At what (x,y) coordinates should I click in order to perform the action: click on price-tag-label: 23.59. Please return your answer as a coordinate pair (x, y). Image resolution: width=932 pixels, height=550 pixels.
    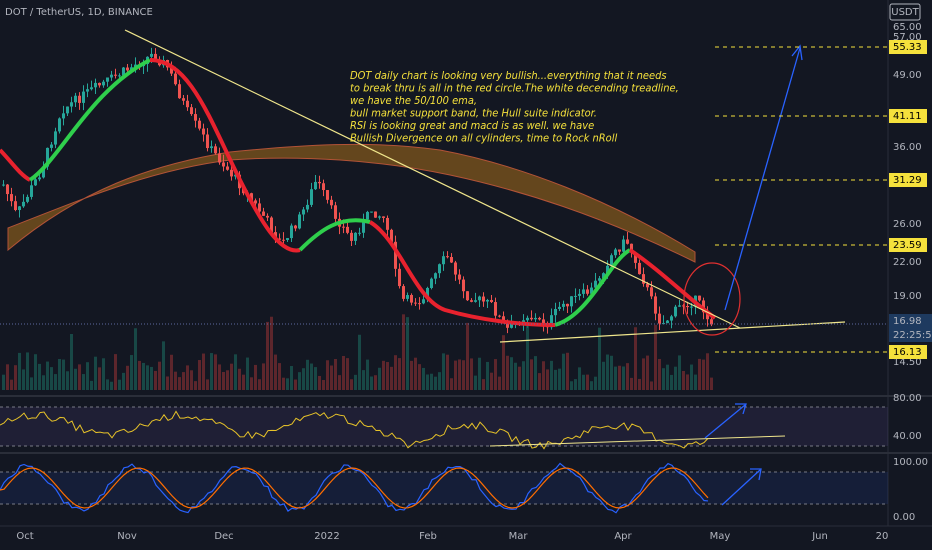
    Looking at the image, I should click on (907, 245).